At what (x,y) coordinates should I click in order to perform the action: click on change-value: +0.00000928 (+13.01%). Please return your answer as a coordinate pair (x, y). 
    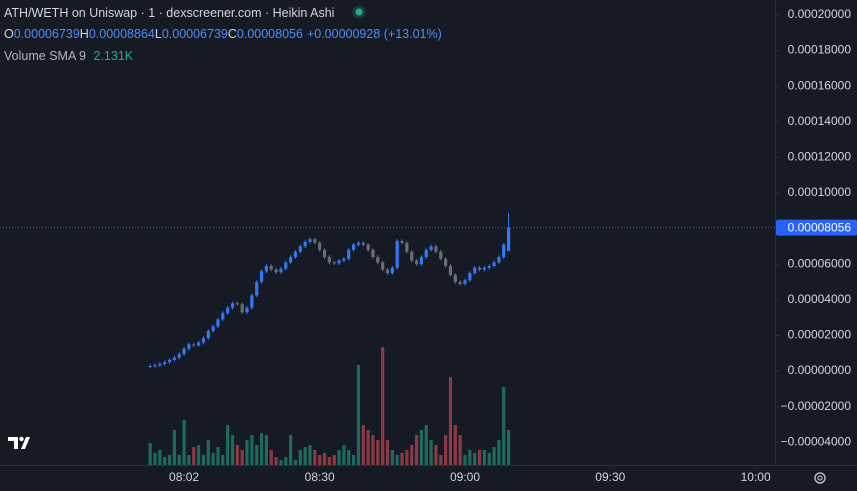
    Looking at the image, I should click on (374, 34).